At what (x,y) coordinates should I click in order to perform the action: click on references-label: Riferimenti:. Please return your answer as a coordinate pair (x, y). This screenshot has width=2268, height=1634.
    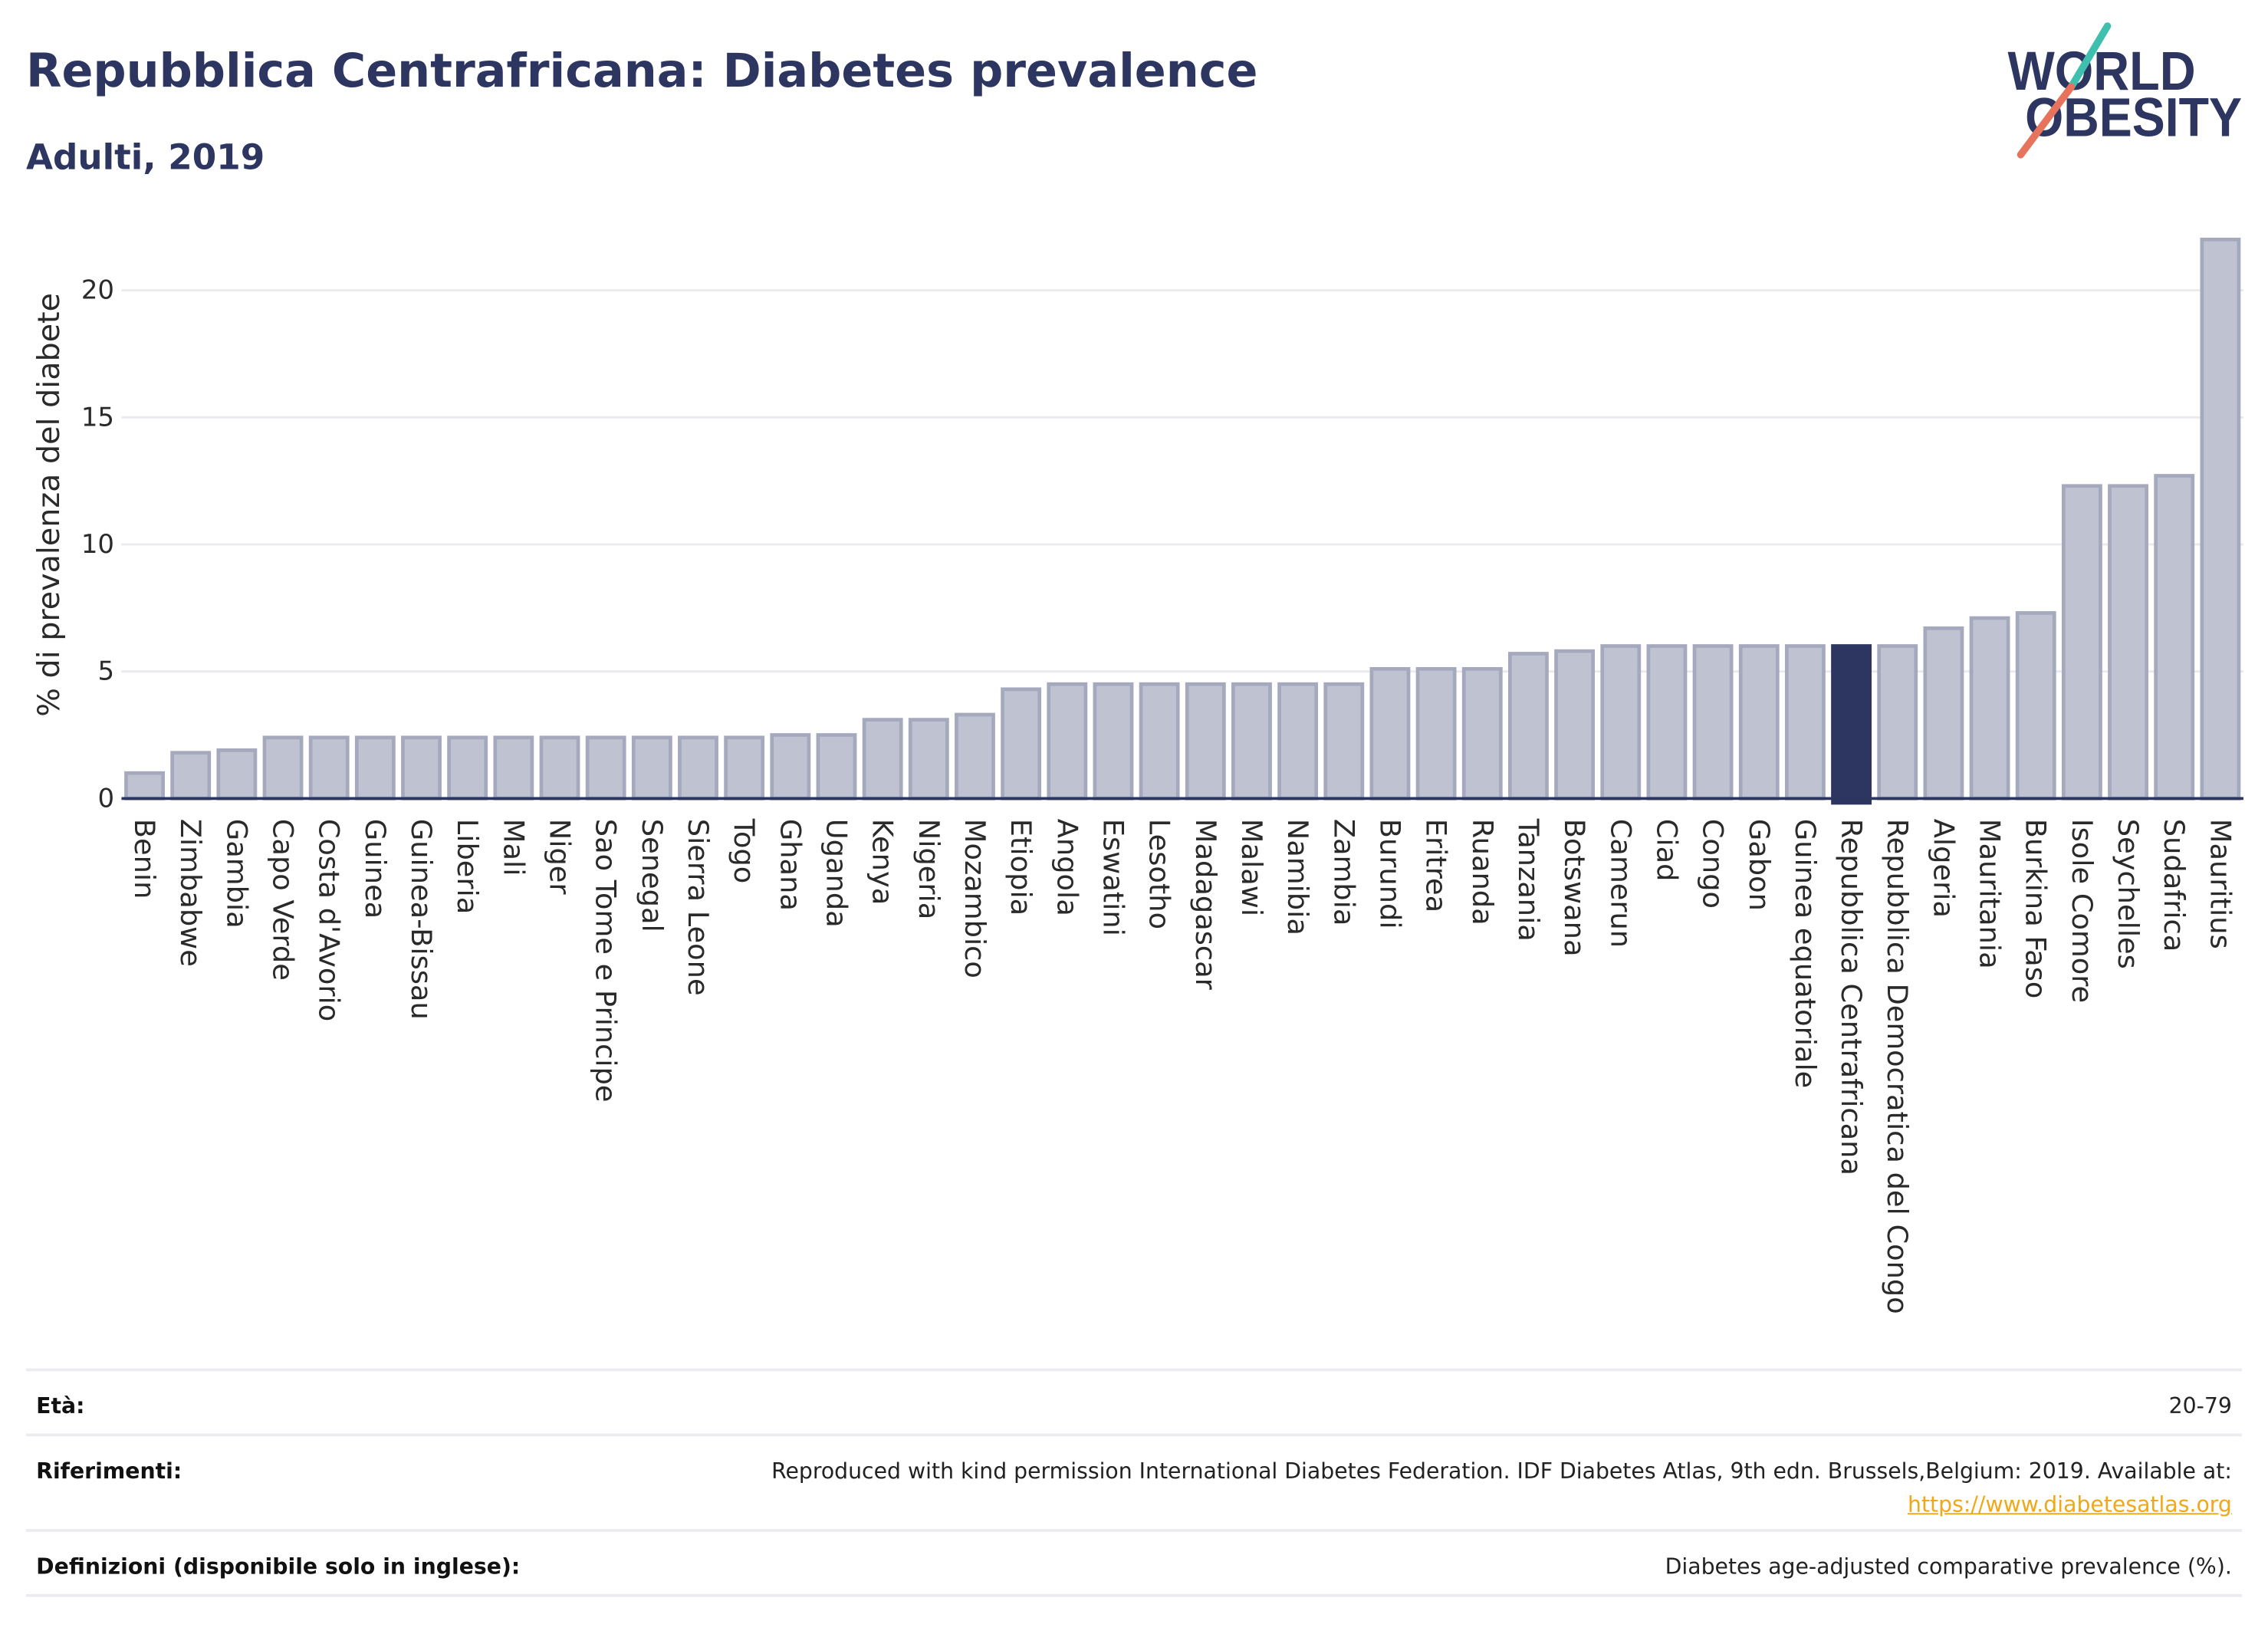
    Looking at the image, I should click on (109, 1471).